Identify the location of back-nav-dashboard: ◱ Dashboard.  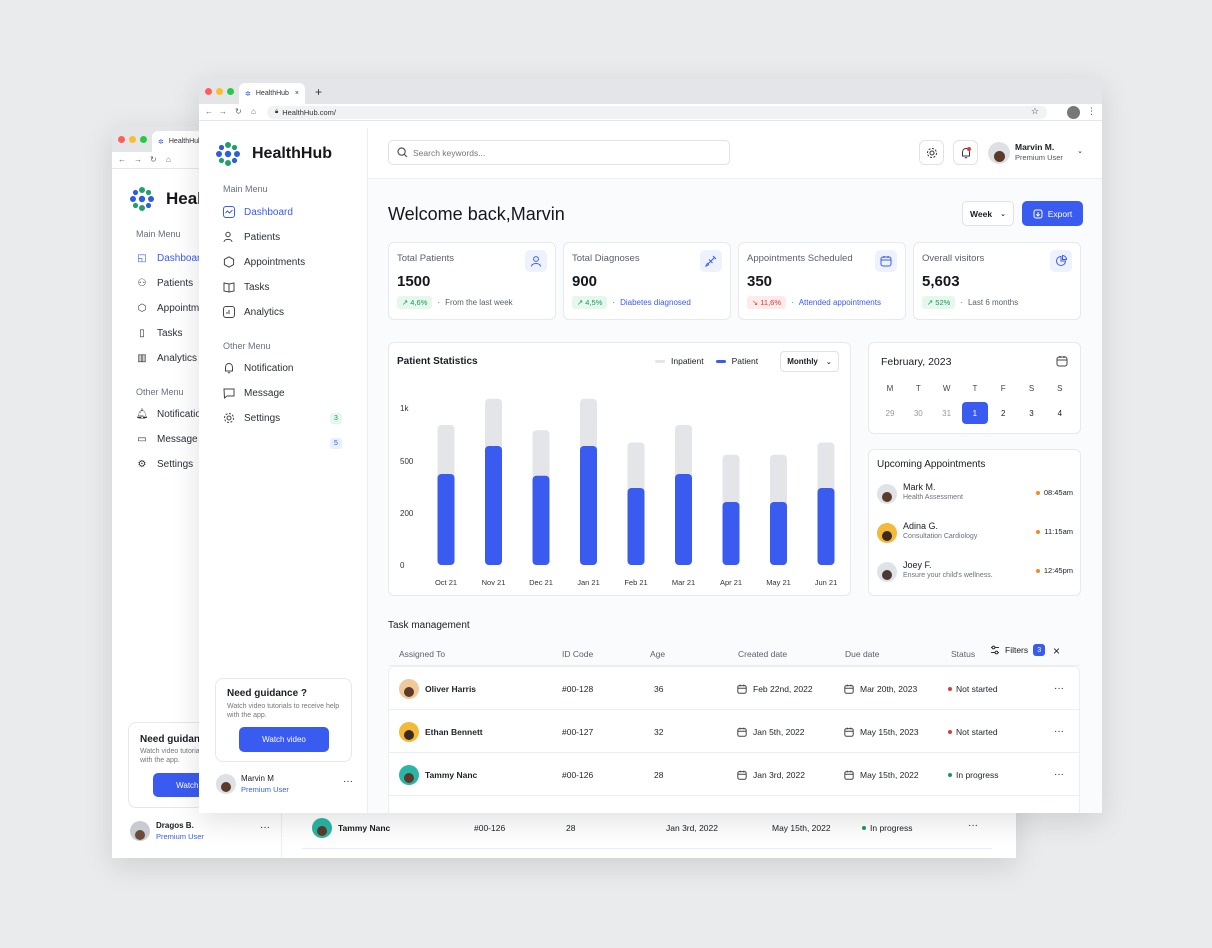
(171, 258).